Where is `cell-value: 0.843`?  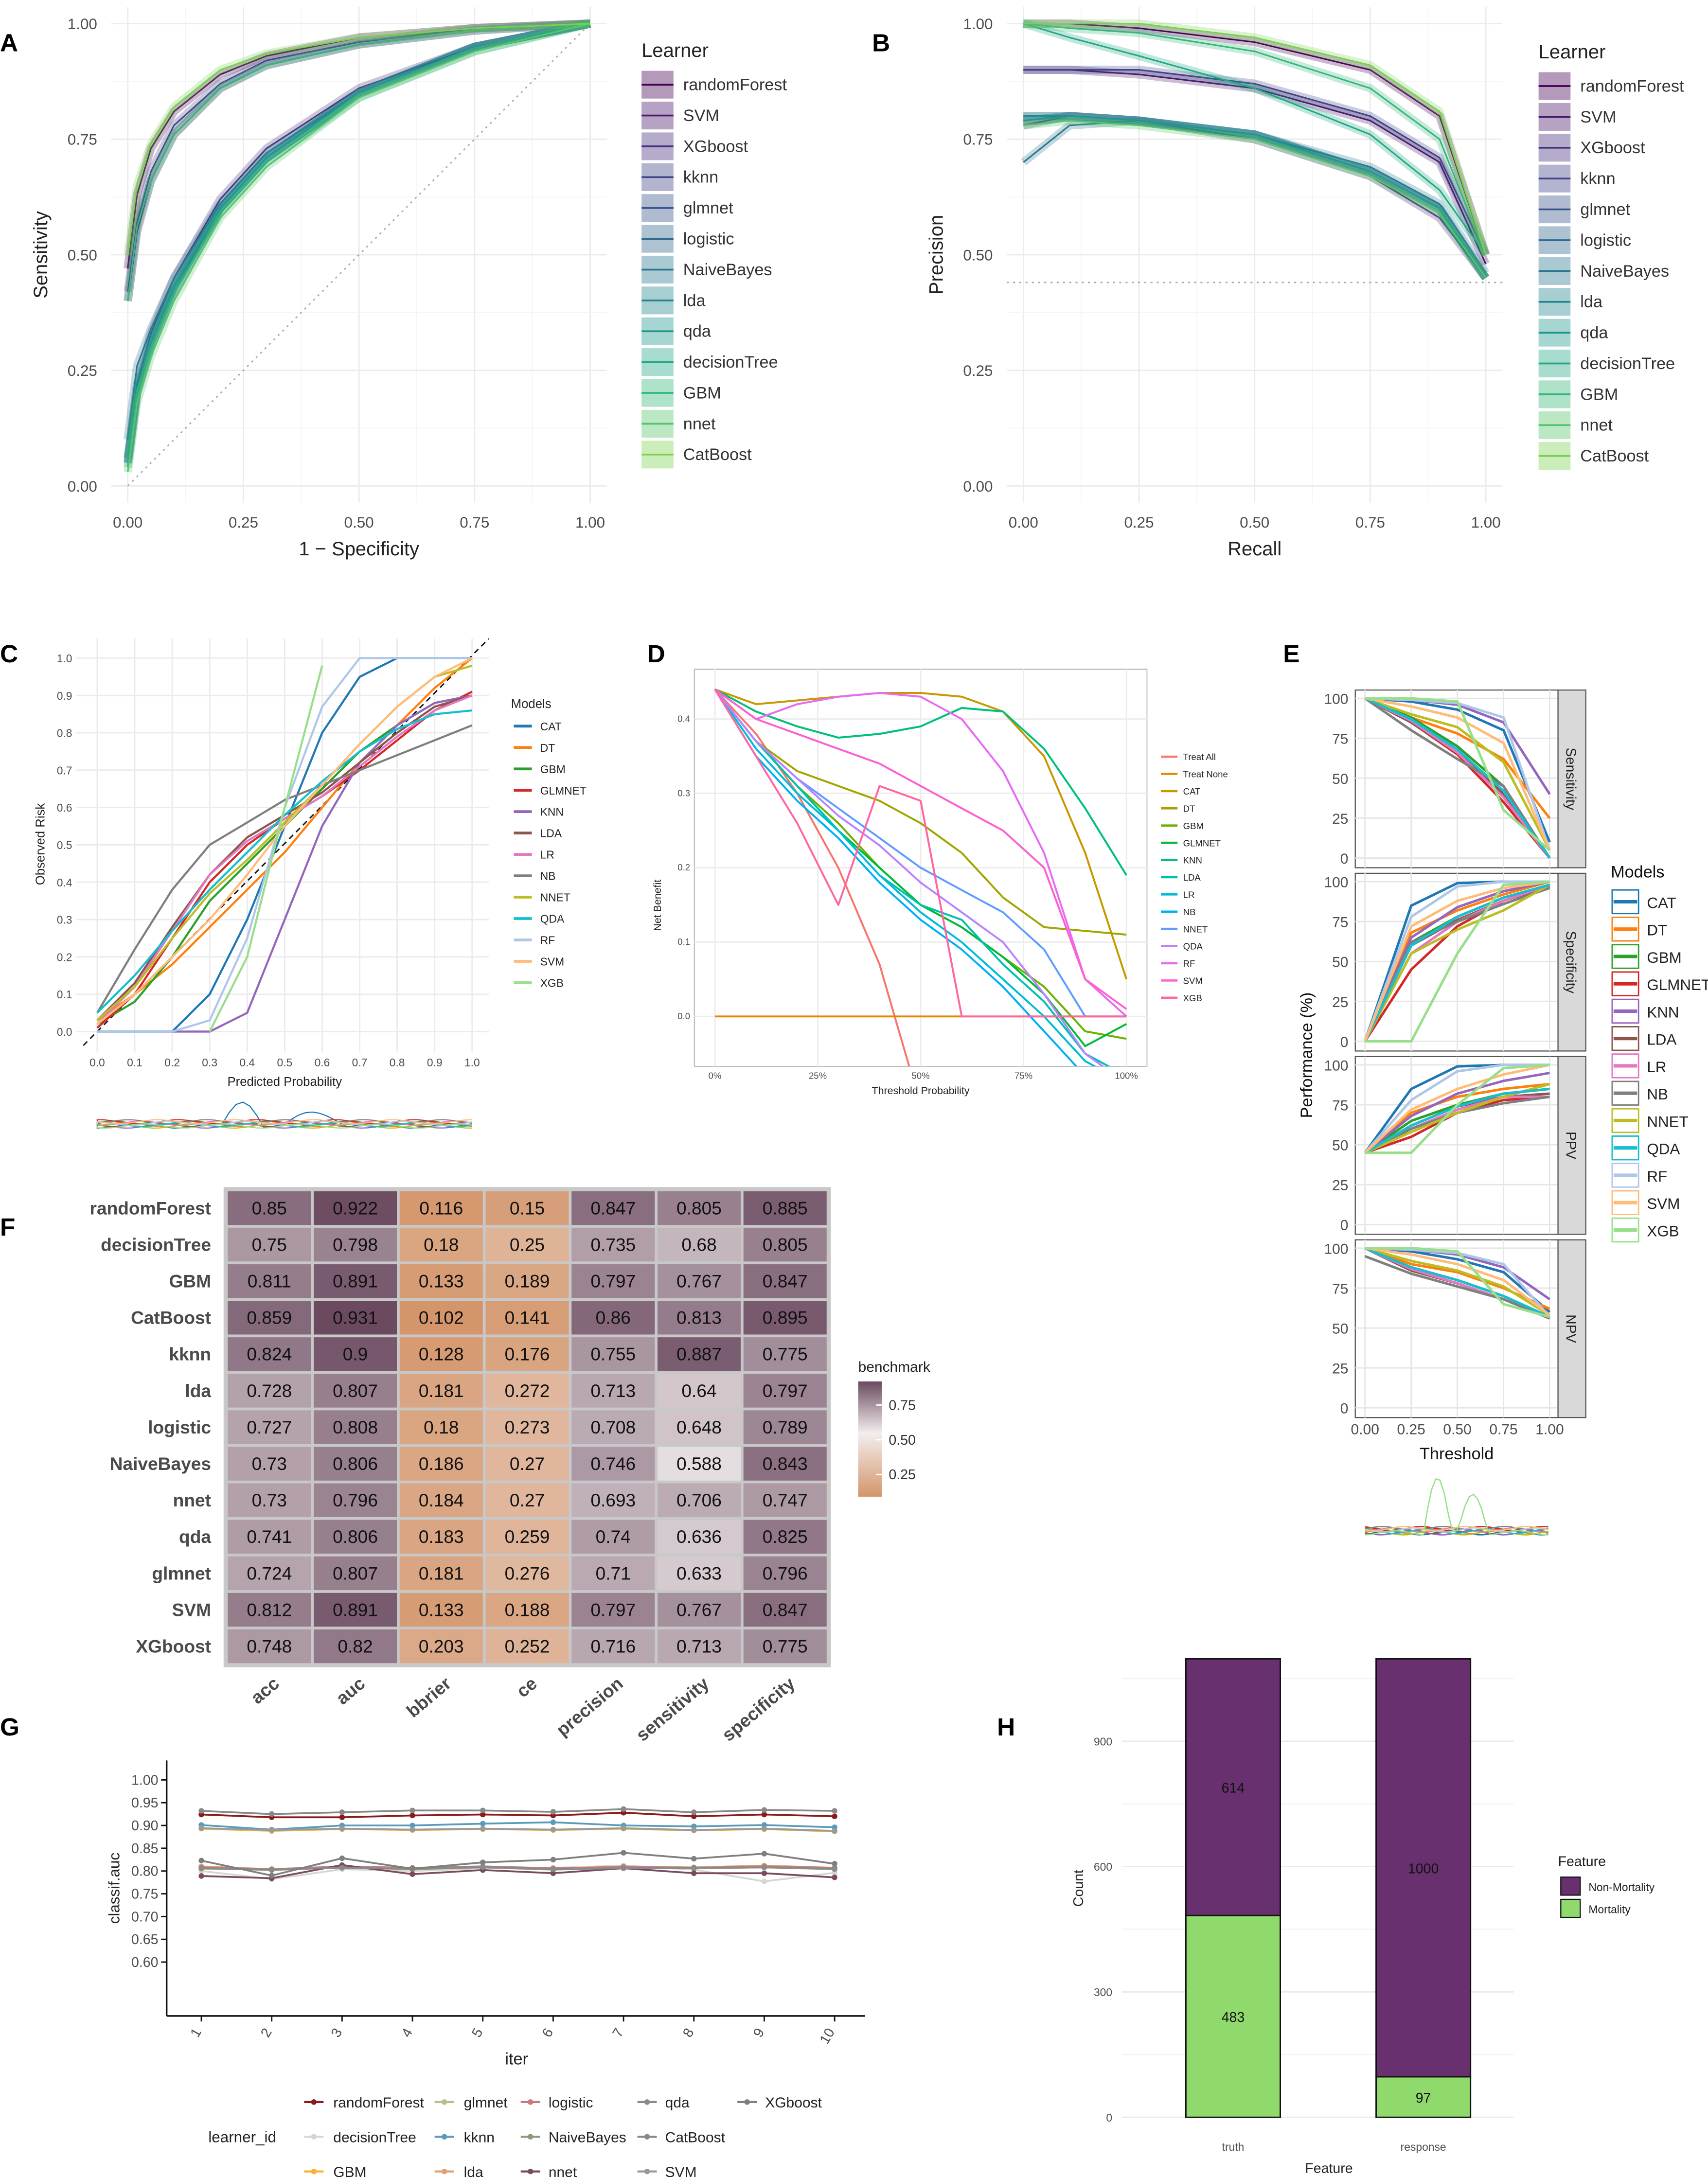
cell-value: 0.843 is located at coordinates (785, 1463).